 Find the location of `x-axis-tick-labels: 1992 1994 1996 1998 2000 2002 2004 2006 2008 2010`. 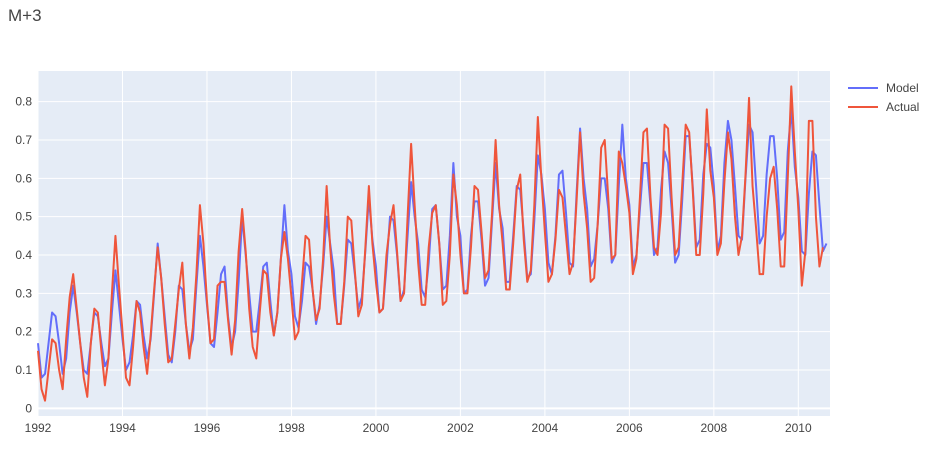

x-axis-tick-labels: 1992 1994 1996 1998 2000 2002 2004 2006 2008 2010 is located at coordinates (418, 428).